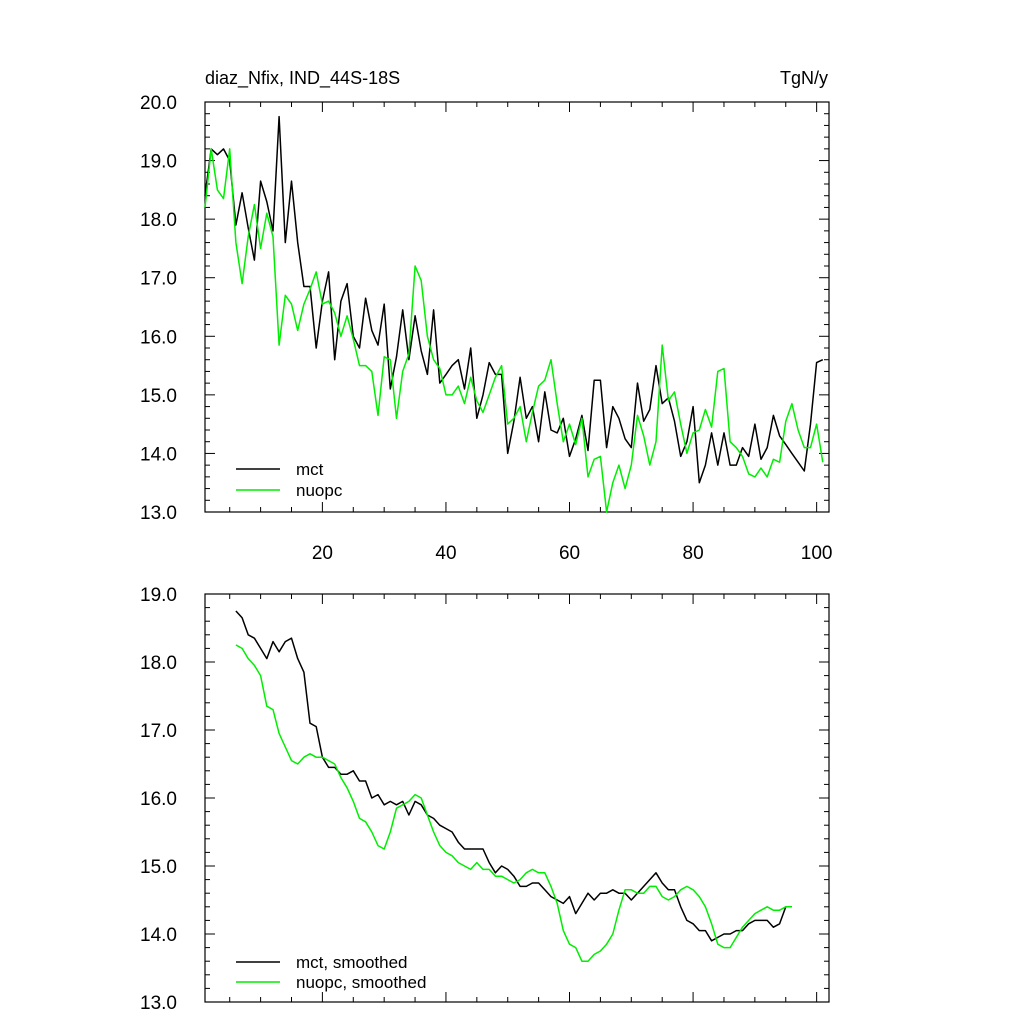 The image size is (1024, 1024). Describe the element at coordinates (445, 553) in the screenshot. I see `x-tick-label: 40` at that location.